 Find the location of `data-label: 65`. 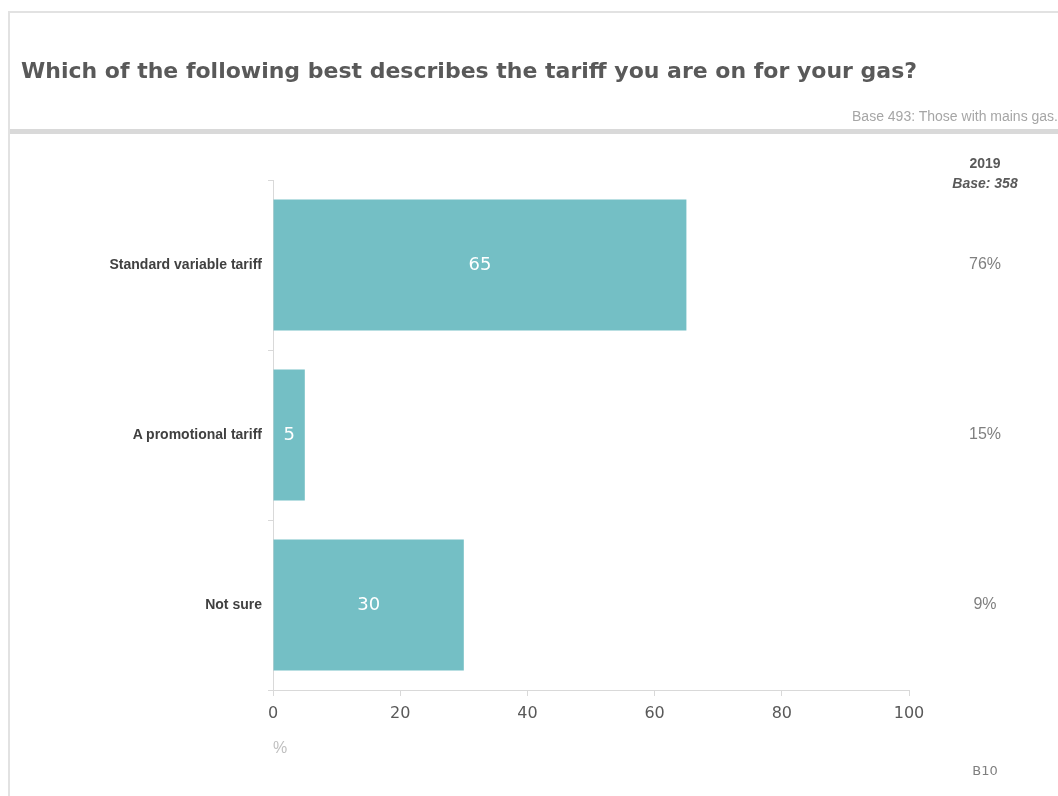

data-label: 65 is located at coordinates (480, 263).